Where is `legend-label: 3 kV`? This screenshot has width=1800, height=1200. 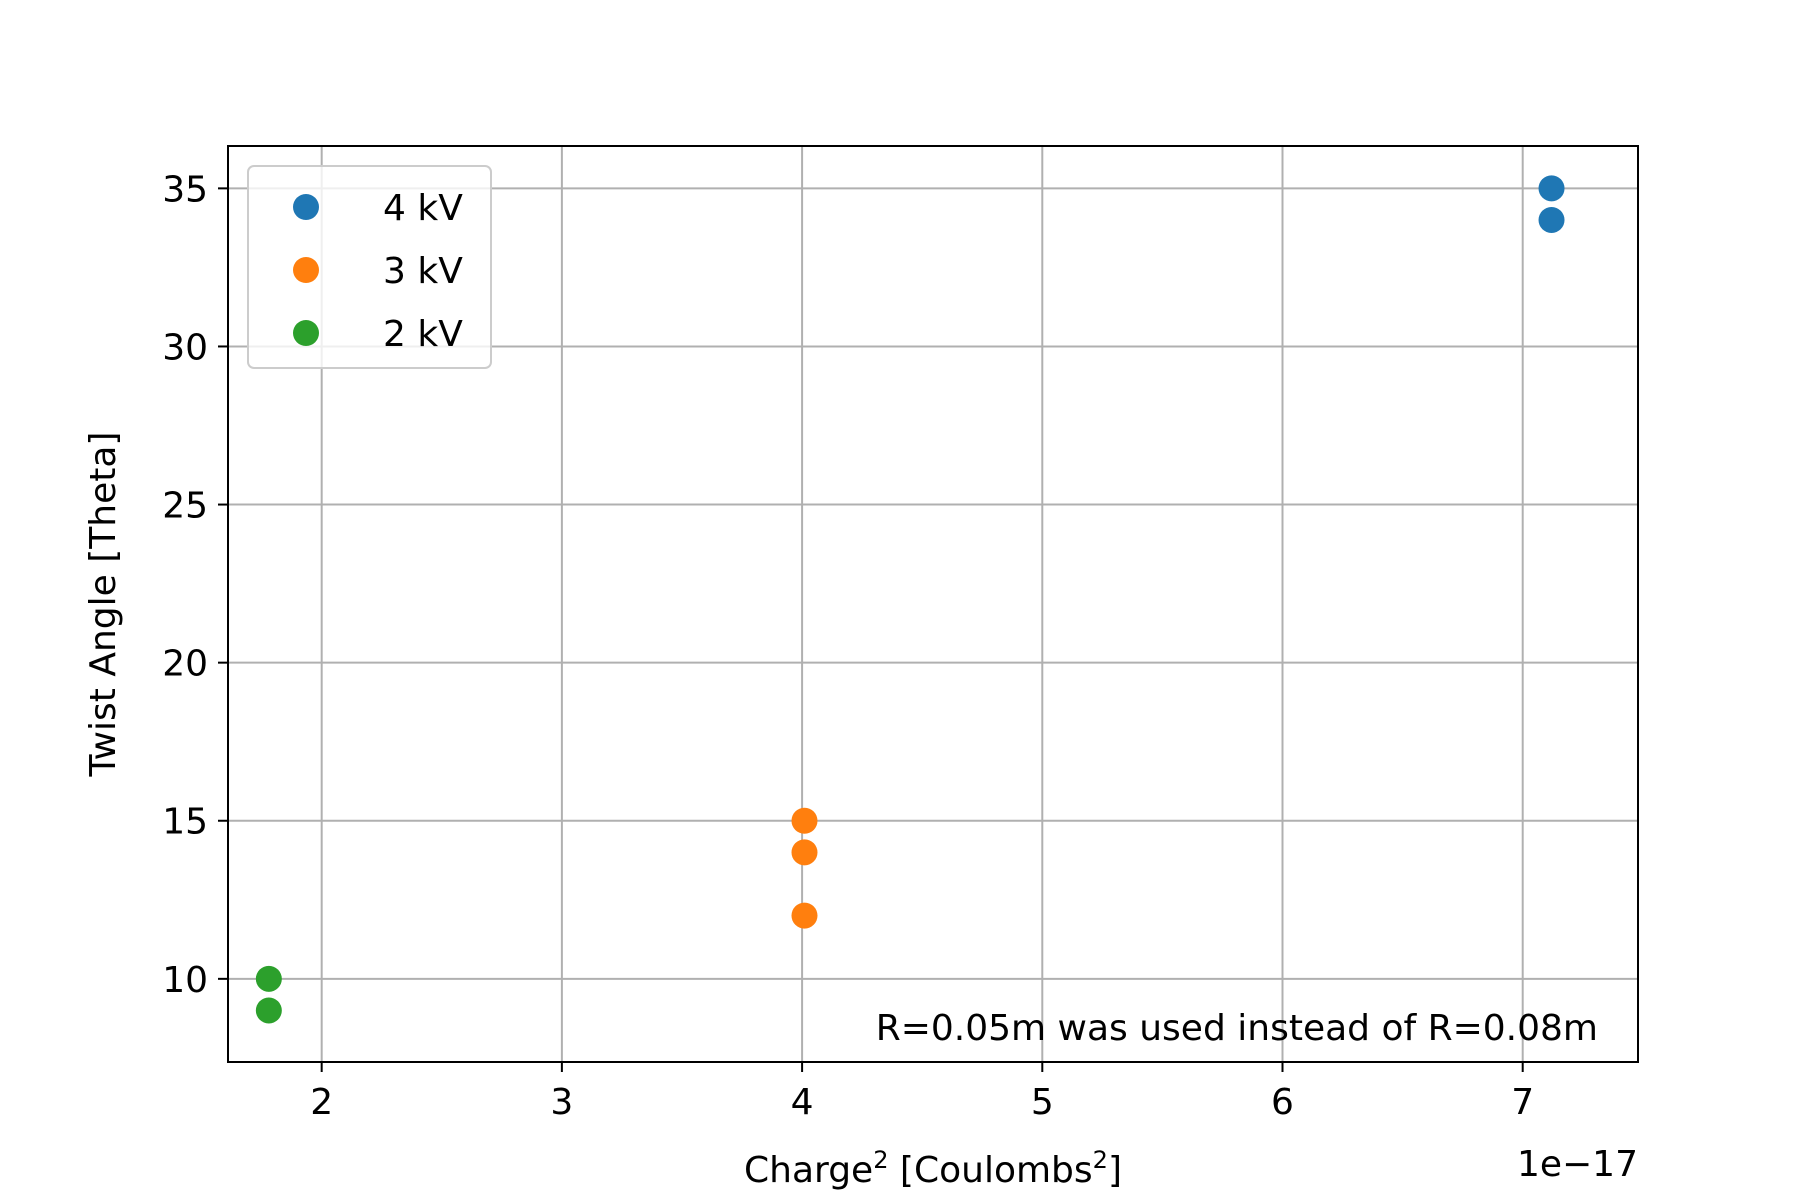
legend-label: 3 kV is located at coordinates (423, 271).